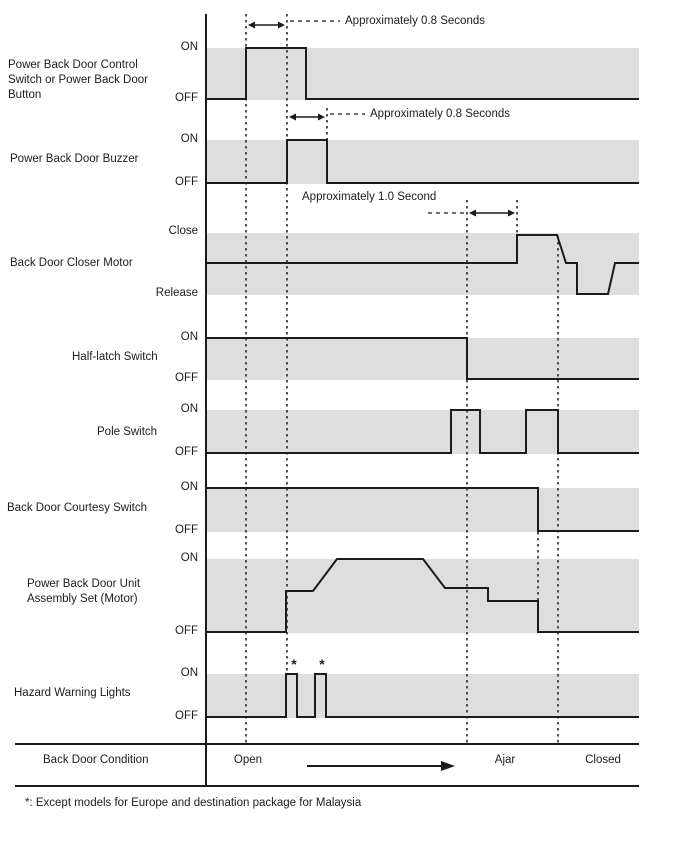 The image size is (688, 852). I want to click on condition-state-ajar: Ajar, so click(505, 760).